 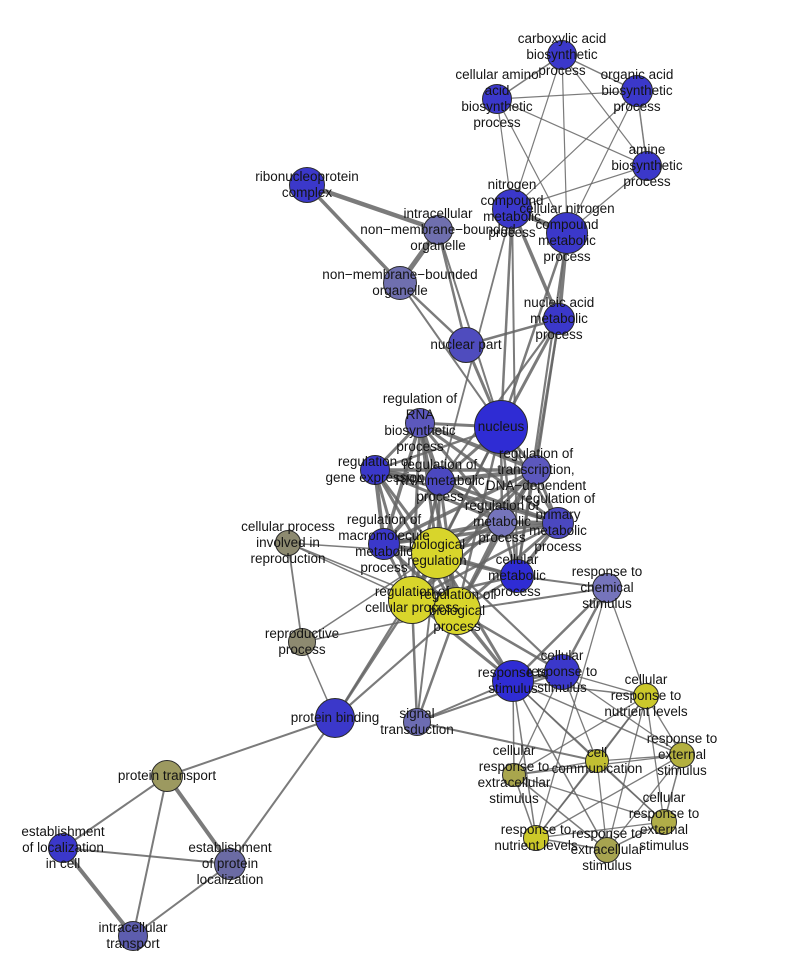 What do you see at coordinates (558, 523) in the screenshot?
I see `node-reg-primary-metabolic` at bounding box center [558, 523].